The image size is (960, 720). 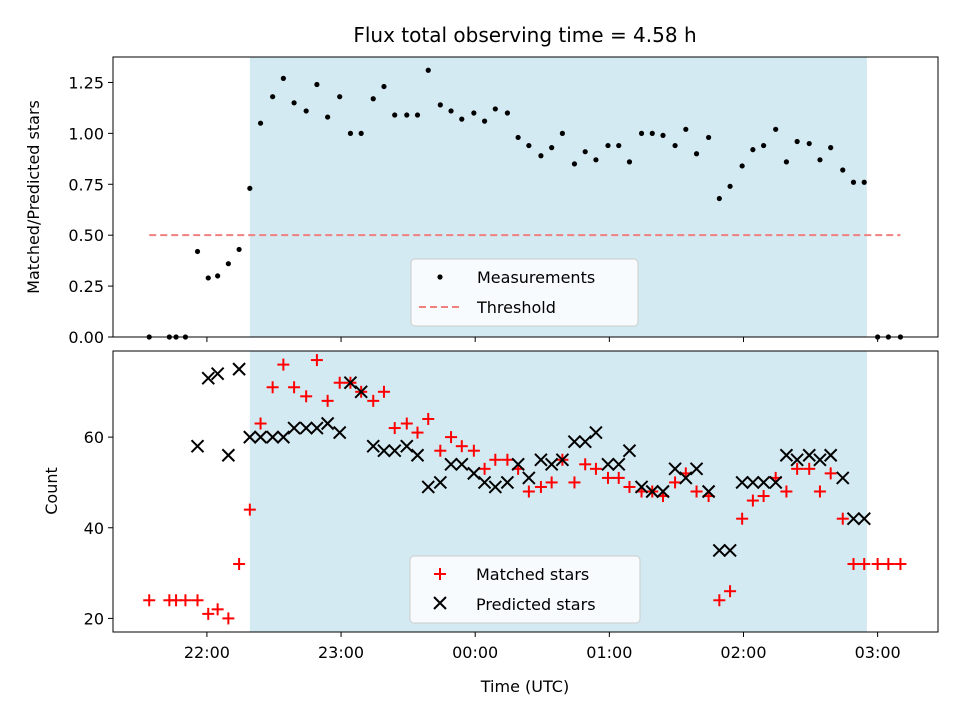 I want to click on legend-matched-marker, so click(x=440, y=574).